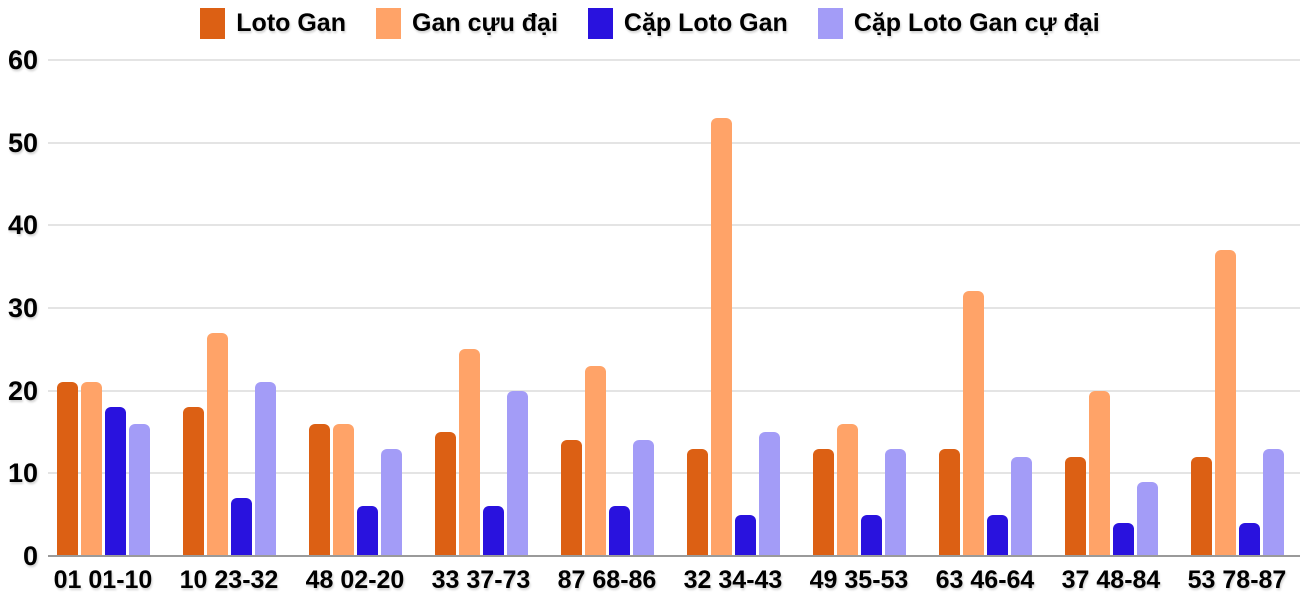 This screenshot has width=1300, height=600. I want to click on y-axis-tick-label: 20, so click(22, 390).